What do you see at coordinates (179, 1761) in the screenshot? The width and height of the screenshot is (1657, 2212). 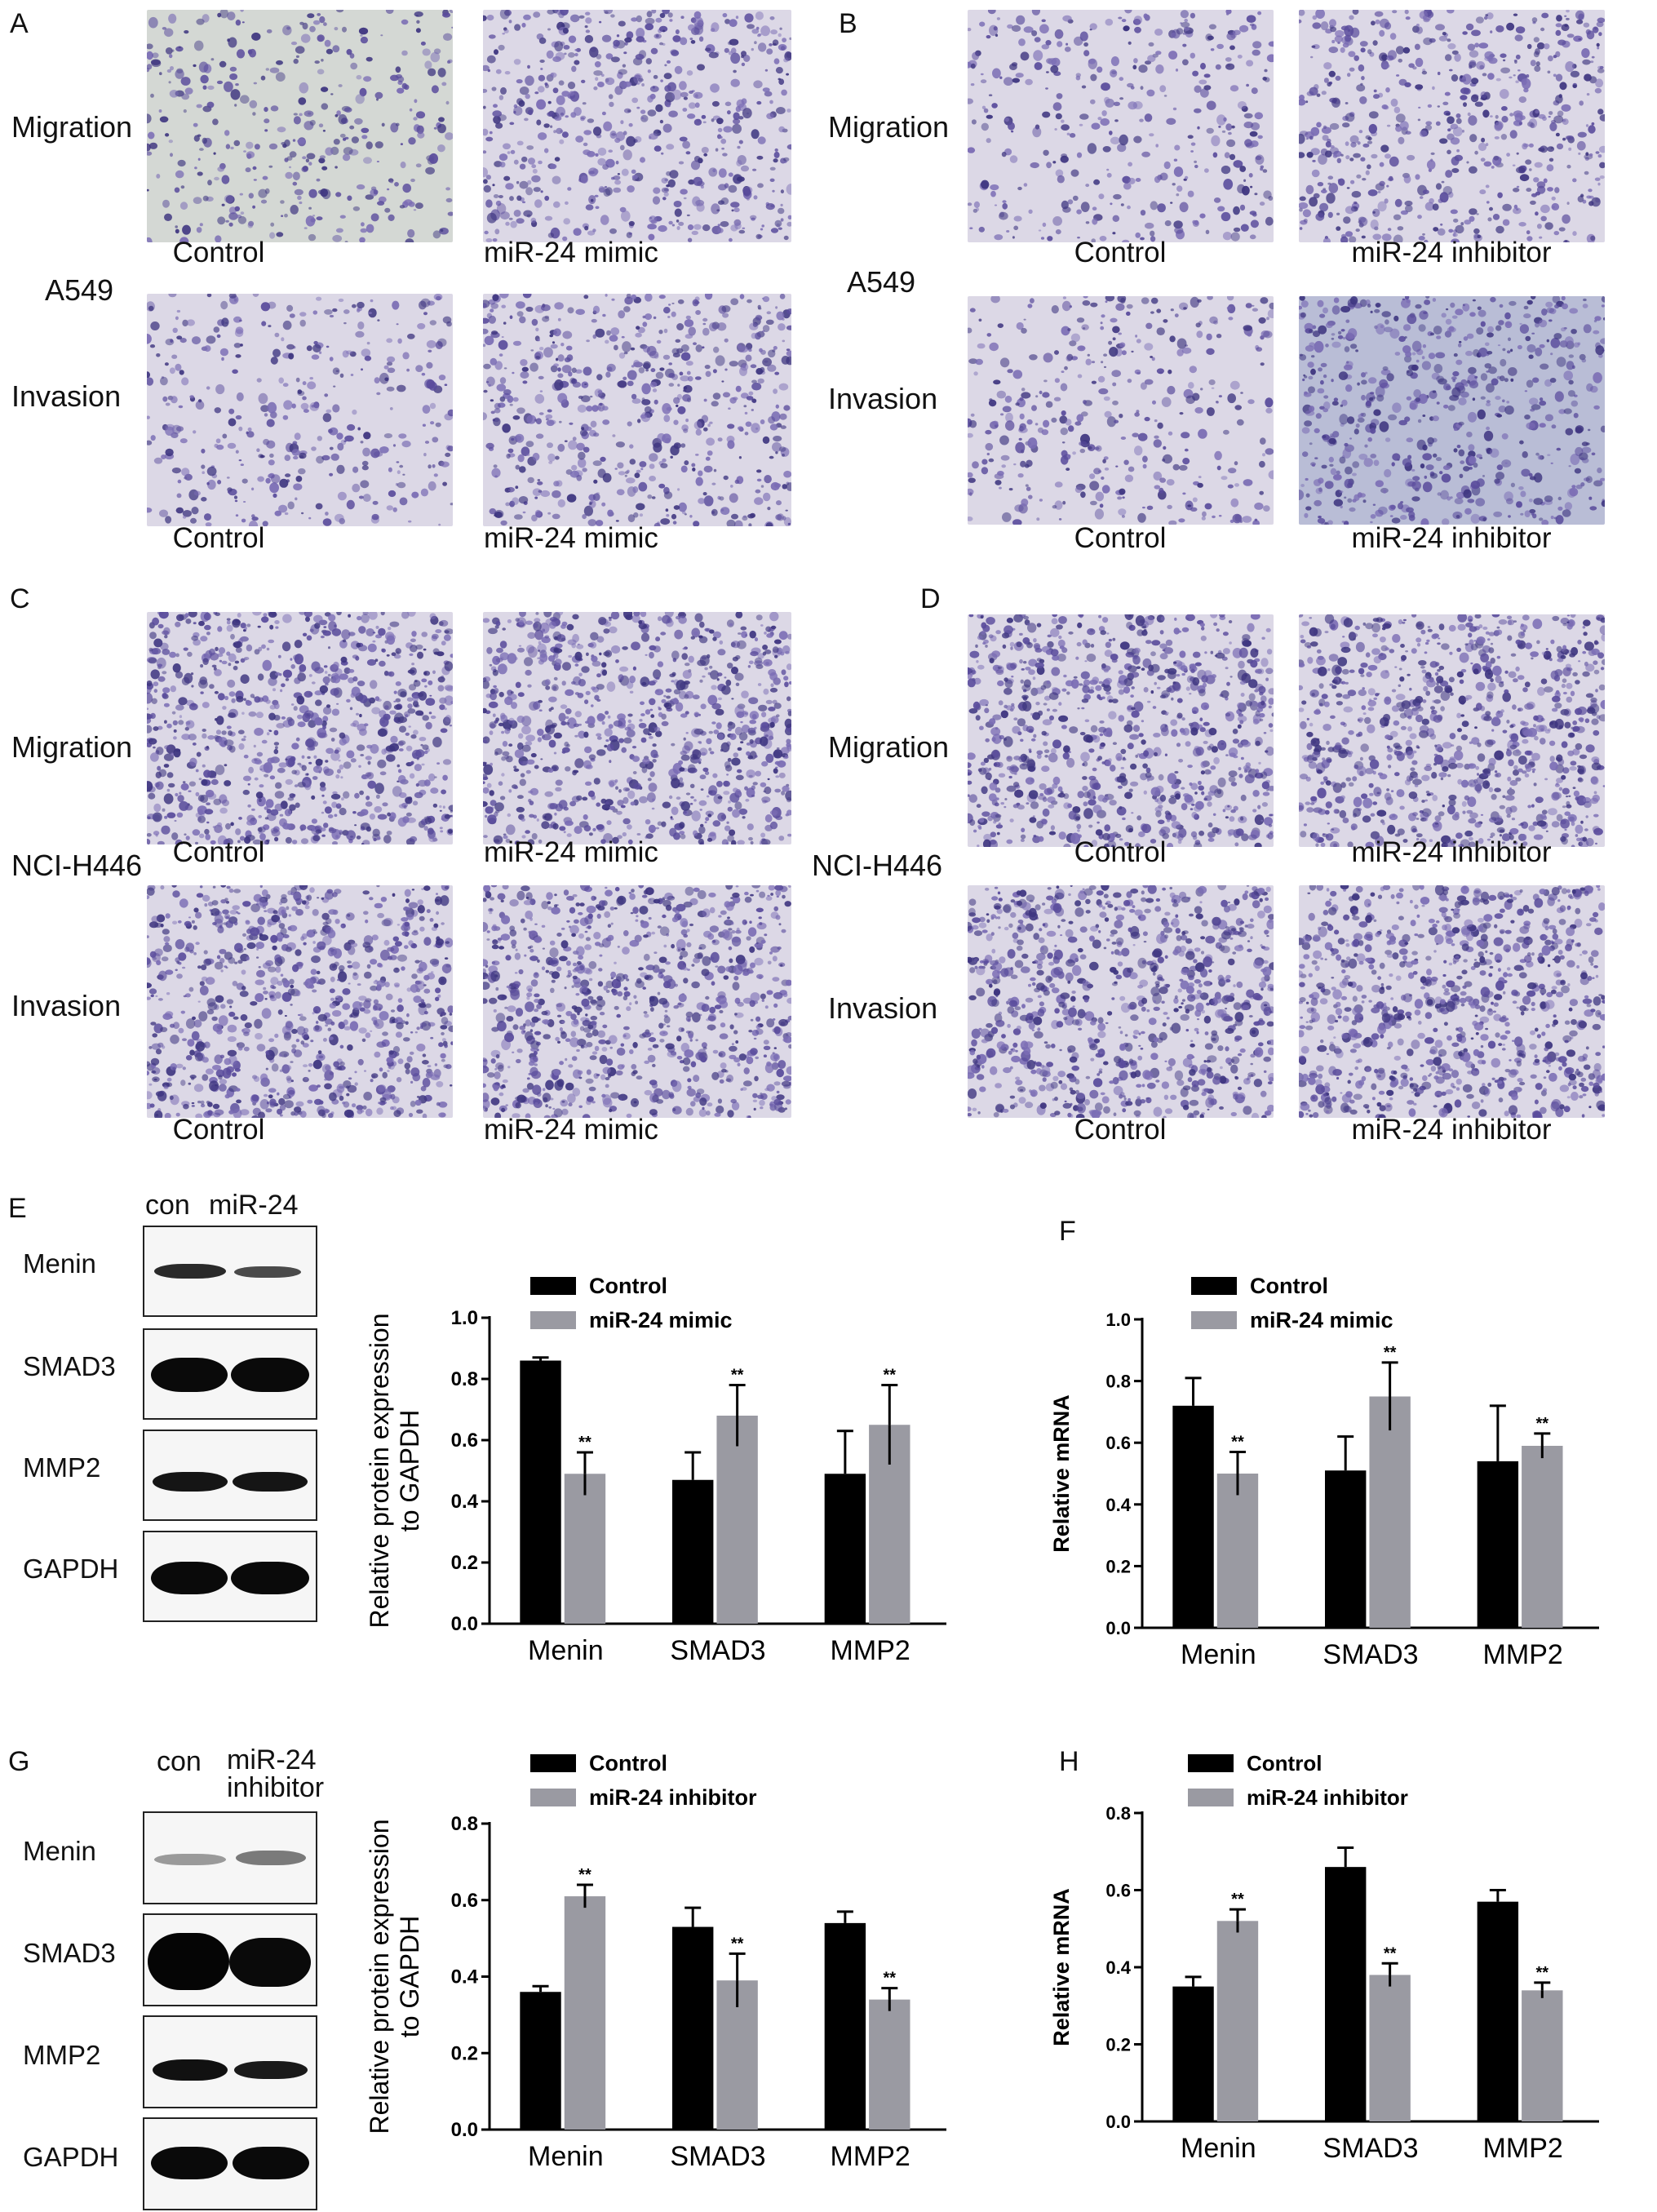 I see `blot-G-header-con: con` at bounding box center [179, 1761].